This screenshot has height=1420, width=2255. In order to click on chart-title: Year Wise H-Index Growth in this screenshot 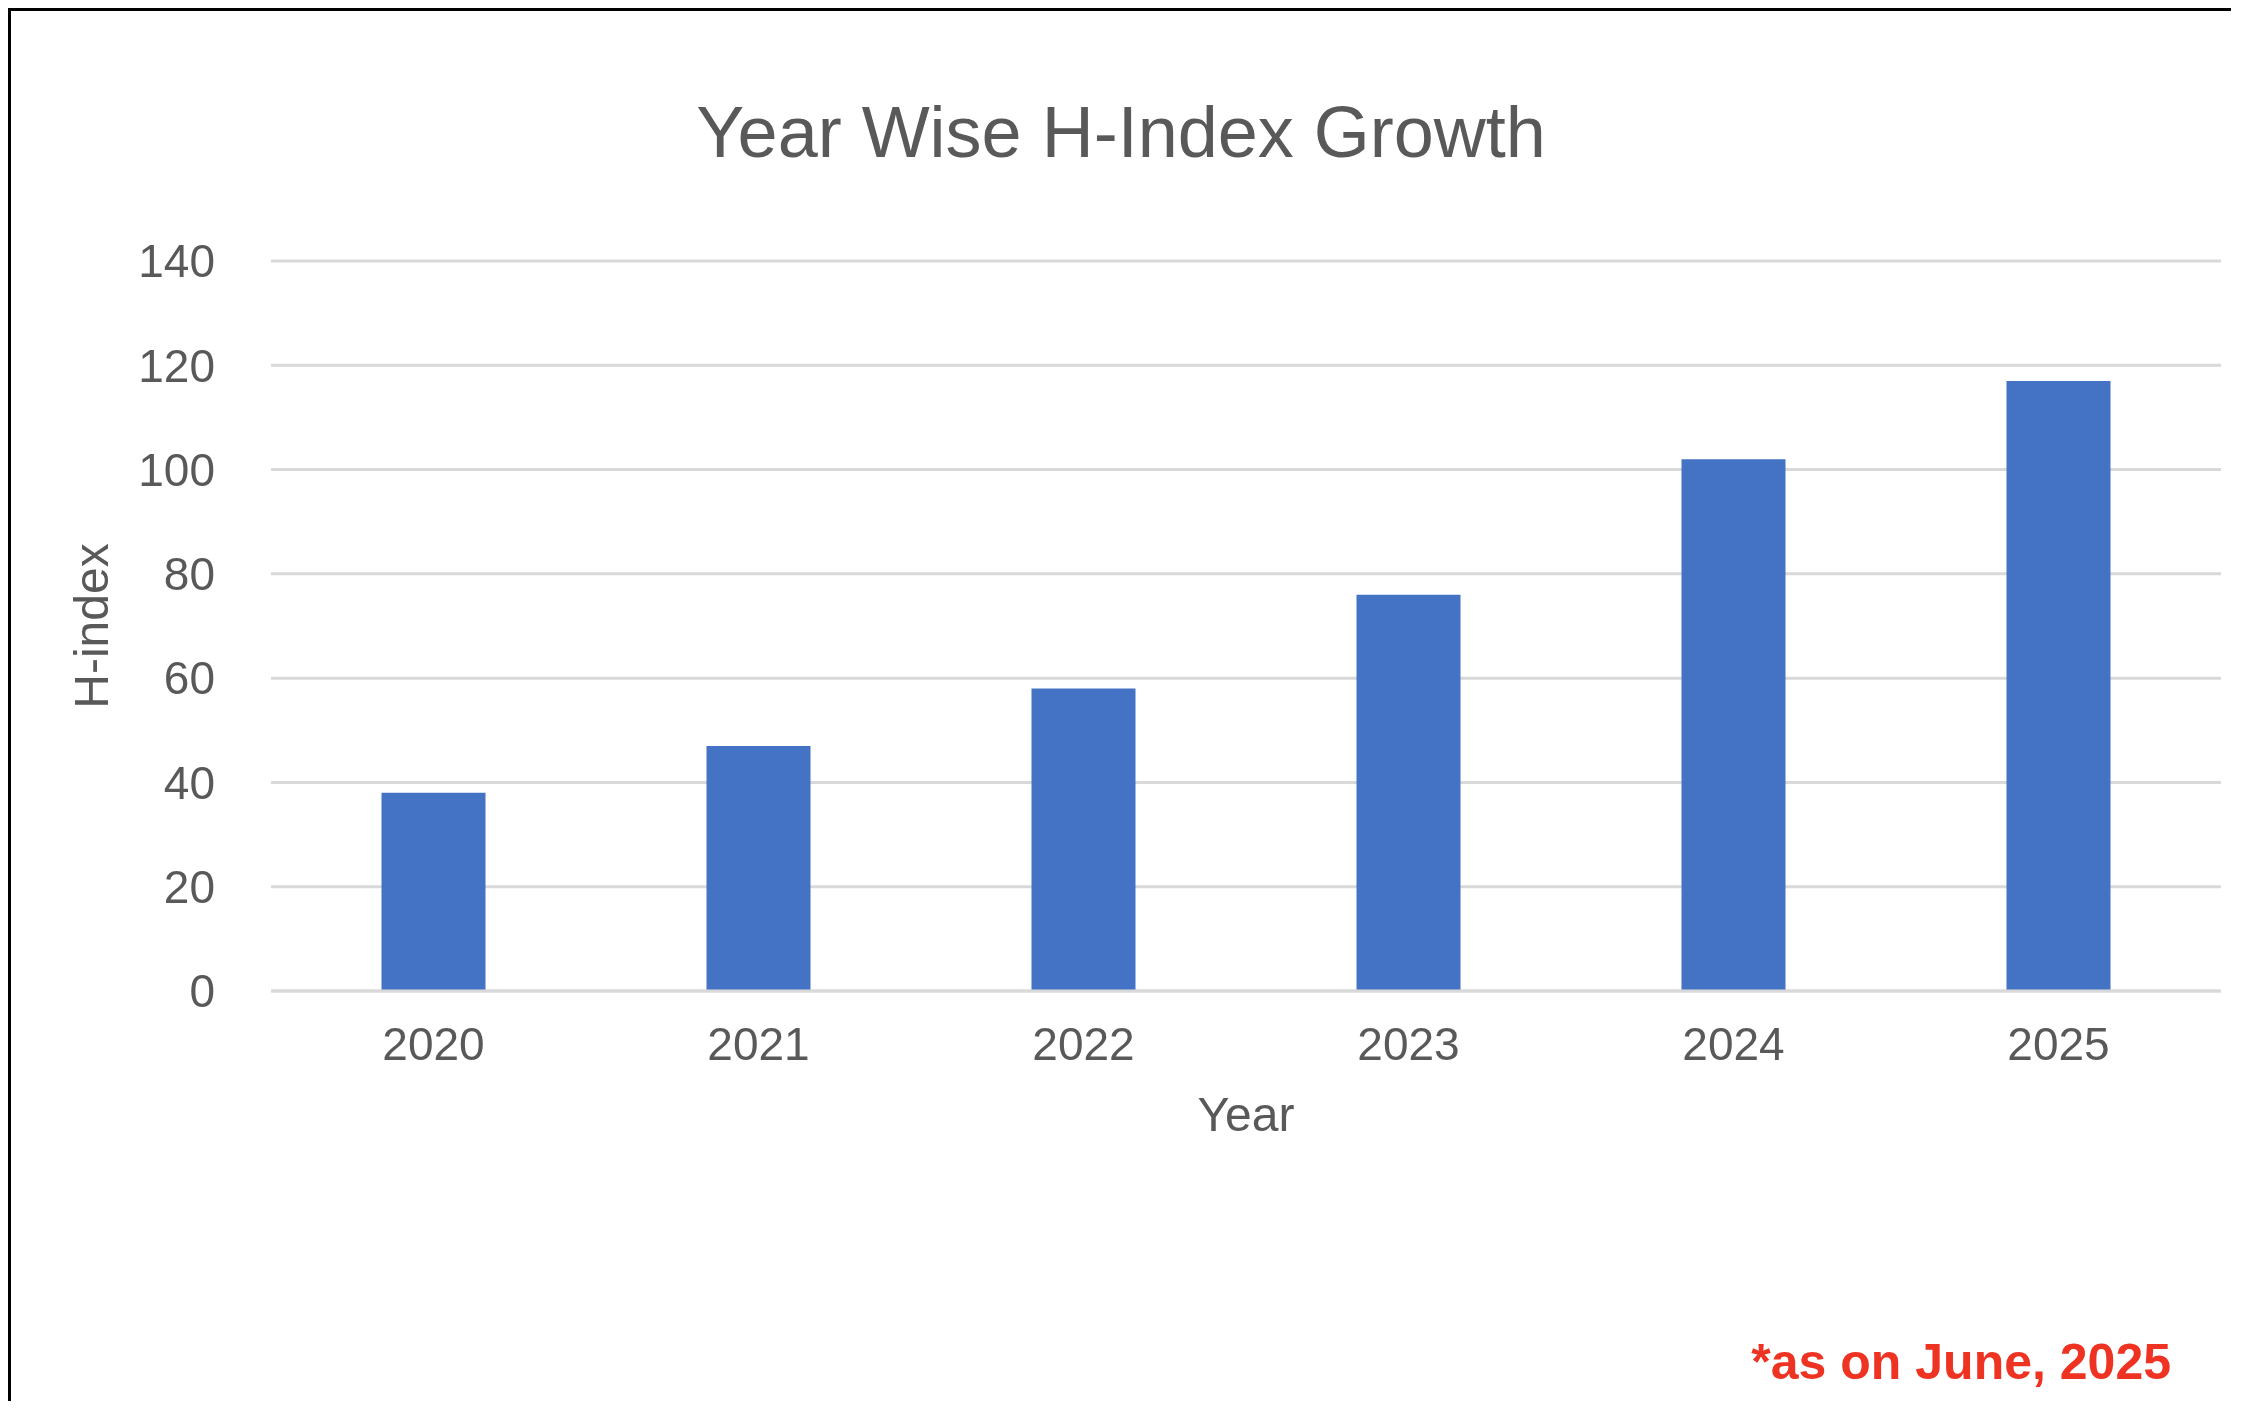, I will do `click(1121, 132)`.